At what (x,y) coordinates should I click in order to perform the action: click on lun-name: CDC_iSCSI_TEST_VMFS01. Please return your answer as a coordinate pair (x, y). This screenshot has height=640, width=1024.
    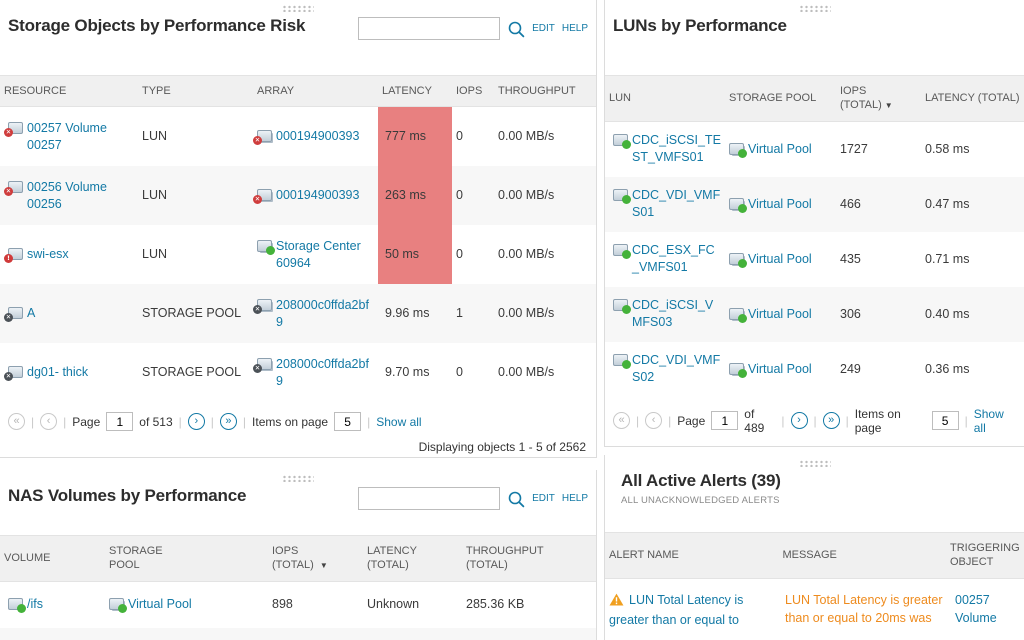
    Looking at the image, I should click on (676, 149).